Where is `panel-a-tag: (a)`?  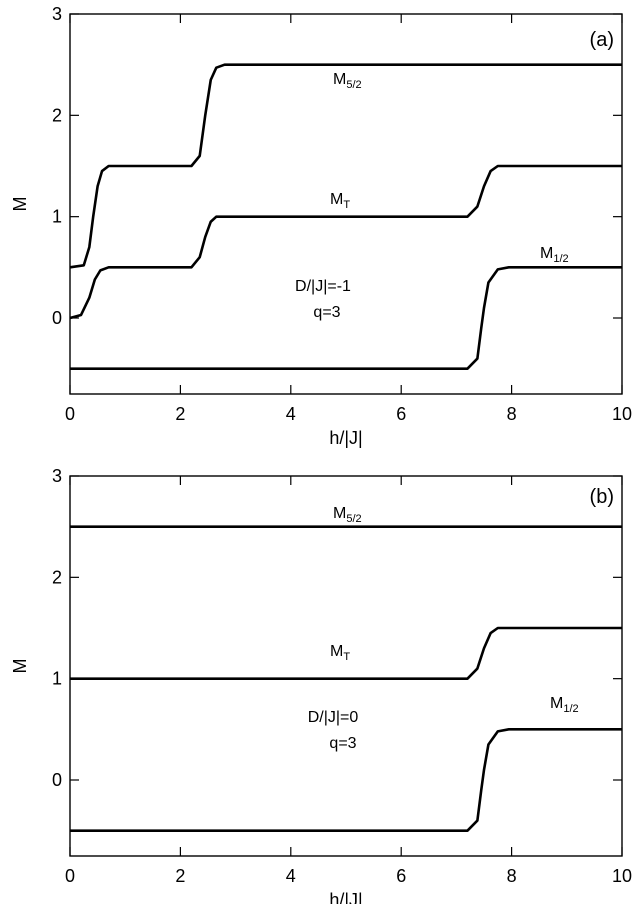 panel-a-tag: (a) is located at coordinates (602, 40).